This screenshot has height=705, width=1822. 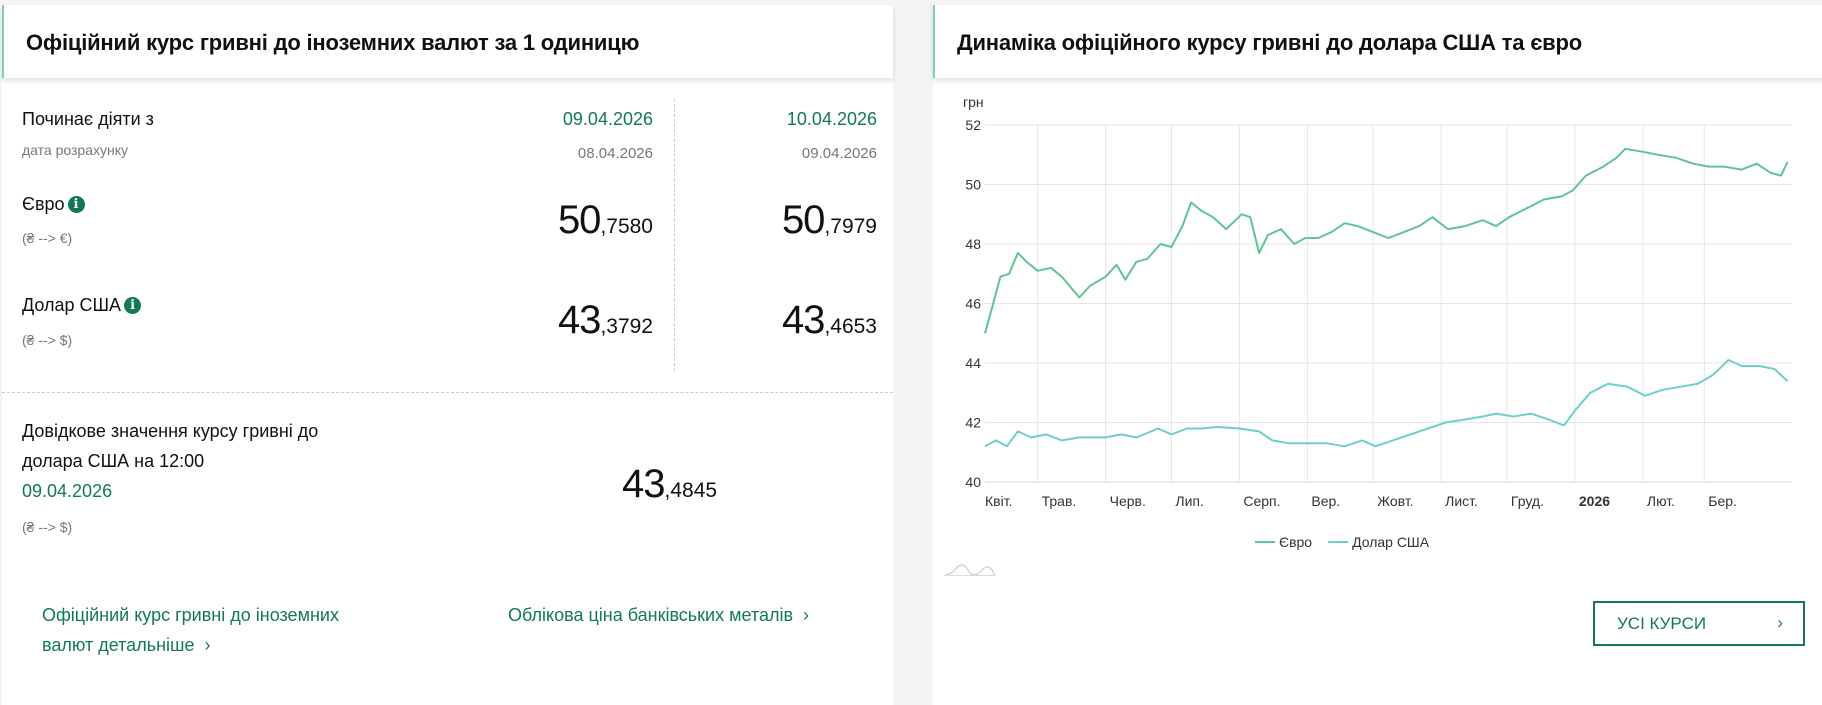 I want to click on all-rates-label: УСІ КУРСИ, so click(x=1662, y=623).